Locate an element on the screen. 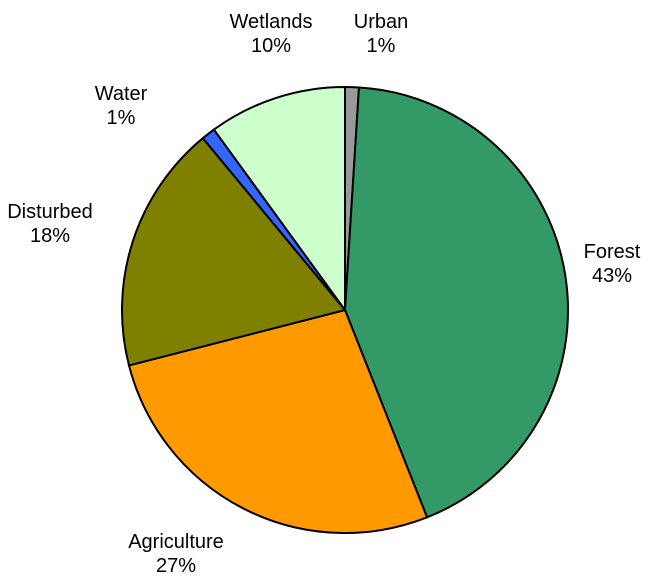 The image size is (655, 587). slice-label-forest: Forest 43% is located at coordinates (612, 264).